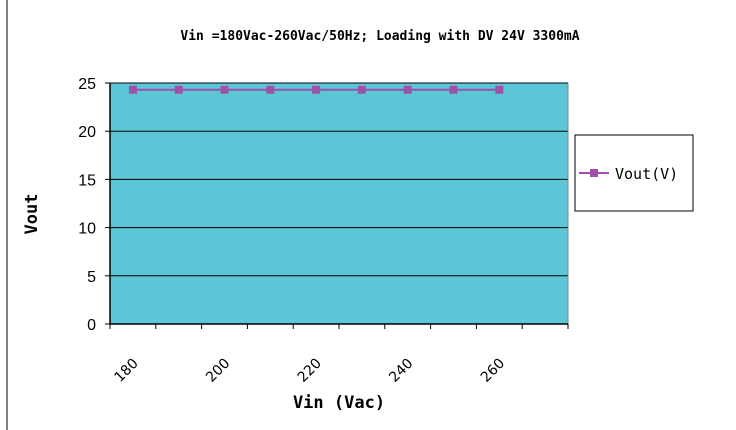  Describe the element at coordinates (87, 84) in the screenshot. I see `y-tick-label: 25` at that location.